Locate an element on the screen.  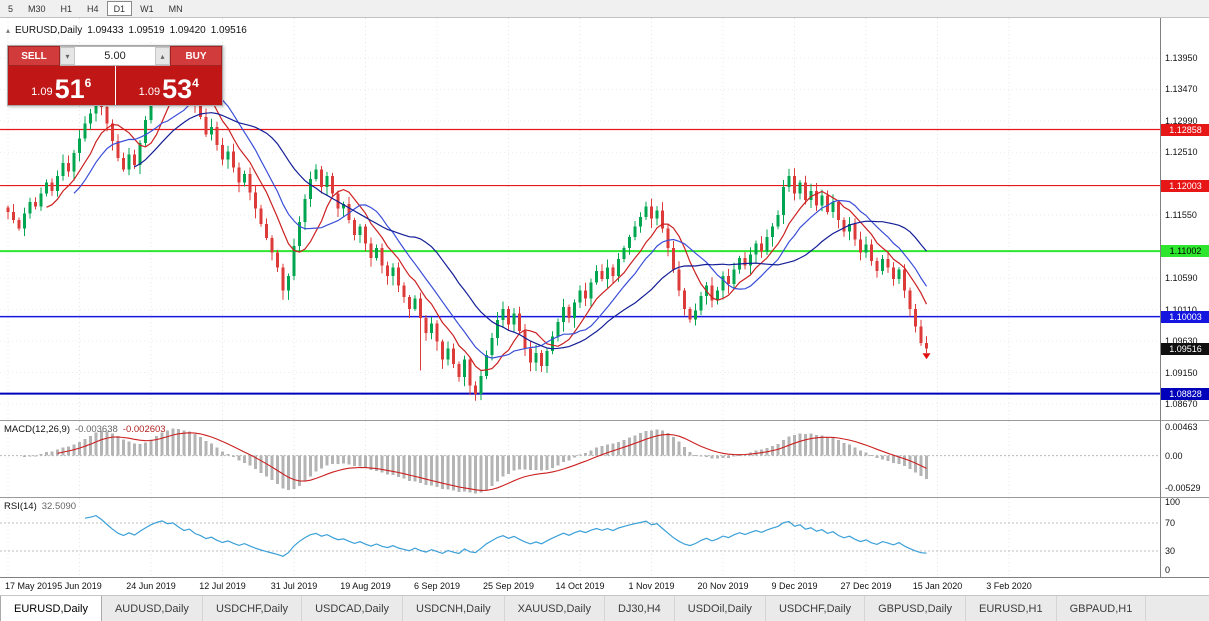
period-button-D1: D1 is located at coordinates (119, 8).